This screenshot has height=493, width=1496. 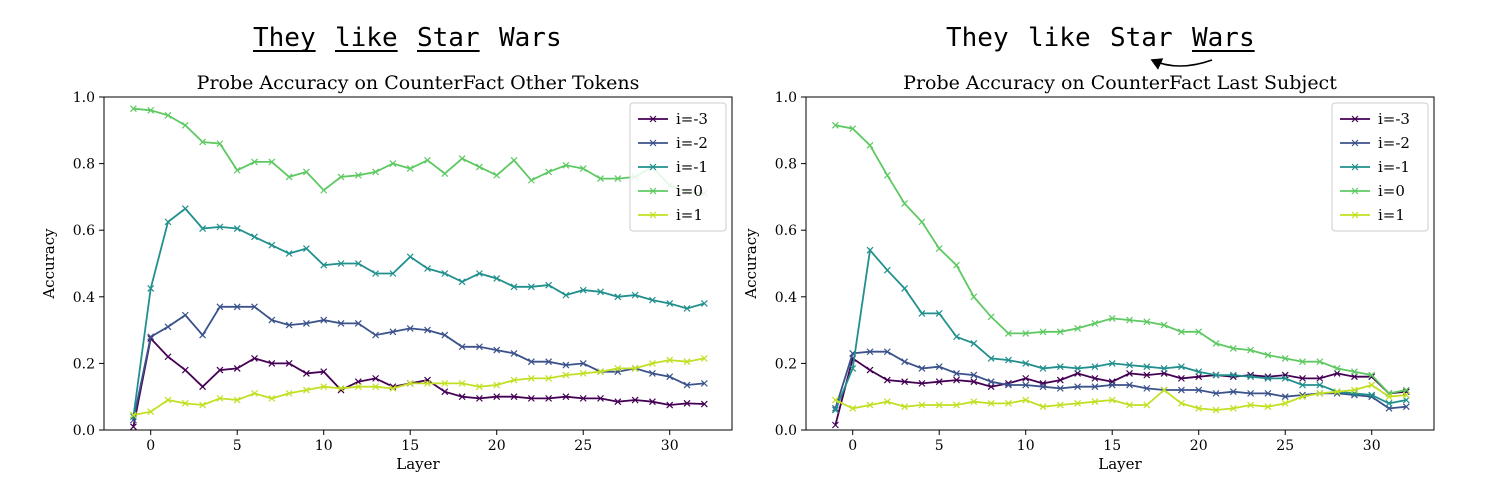 I want to click on legend-label: i=0, so click(x=1391, y=191).